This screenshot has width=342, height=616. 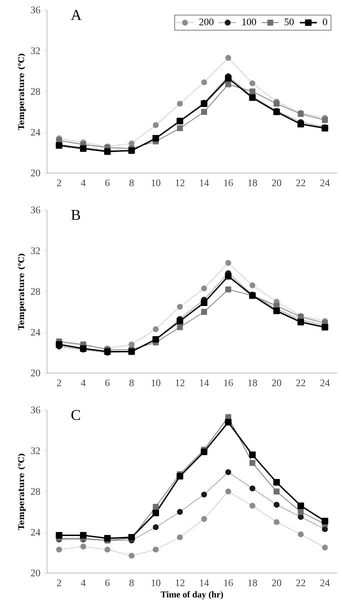 I want to click on legend-label: 50, so click(x=289, y=22).